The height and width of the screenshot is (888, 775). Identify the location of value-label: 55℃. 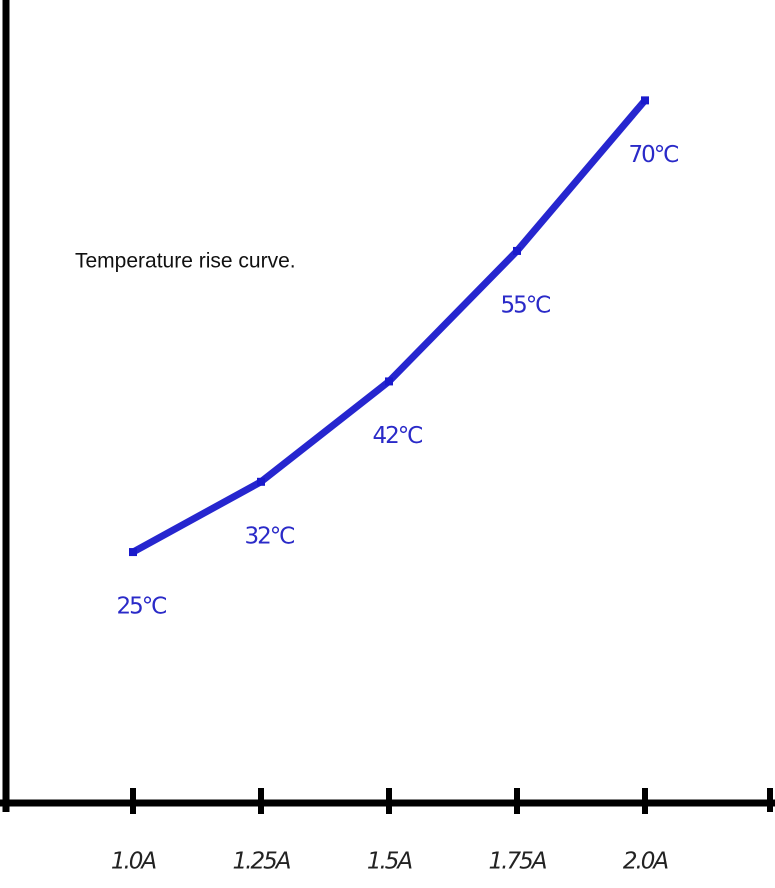
(525, 305).